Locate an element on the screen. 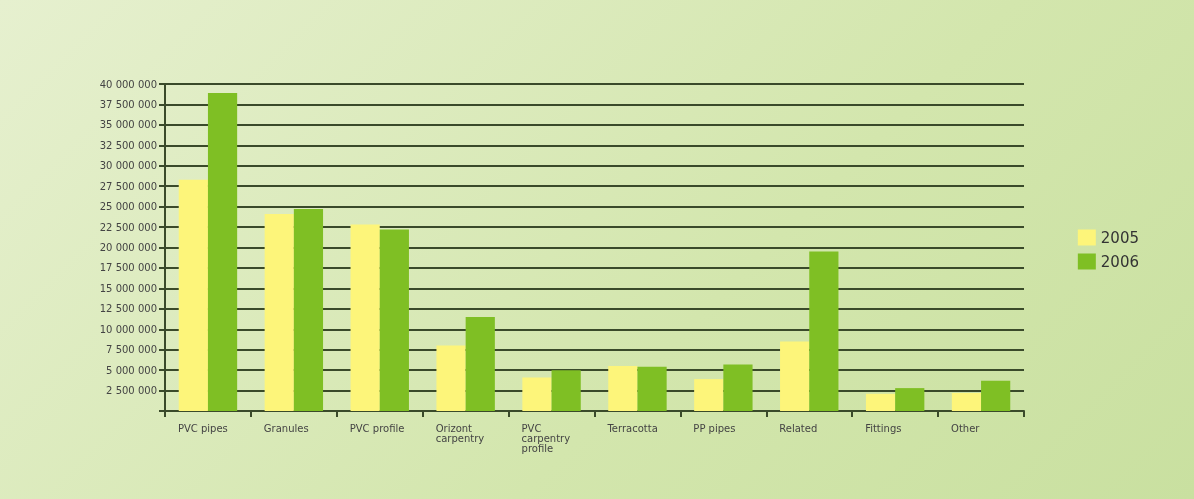  y-tick-label: 25 000 000 is located at coordinates (128, 207).